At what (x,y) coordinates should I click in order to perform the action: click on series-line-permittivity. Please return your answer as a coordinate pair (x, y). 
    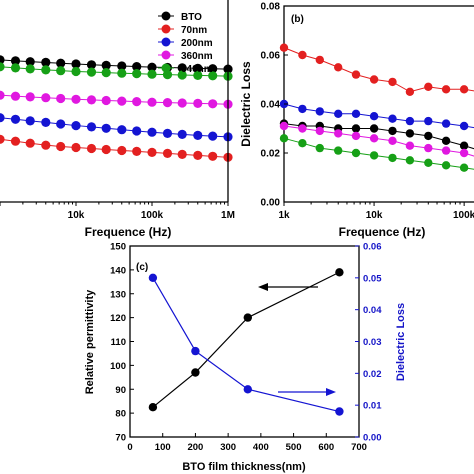
    Looking at the image, I should click on (246, 339).